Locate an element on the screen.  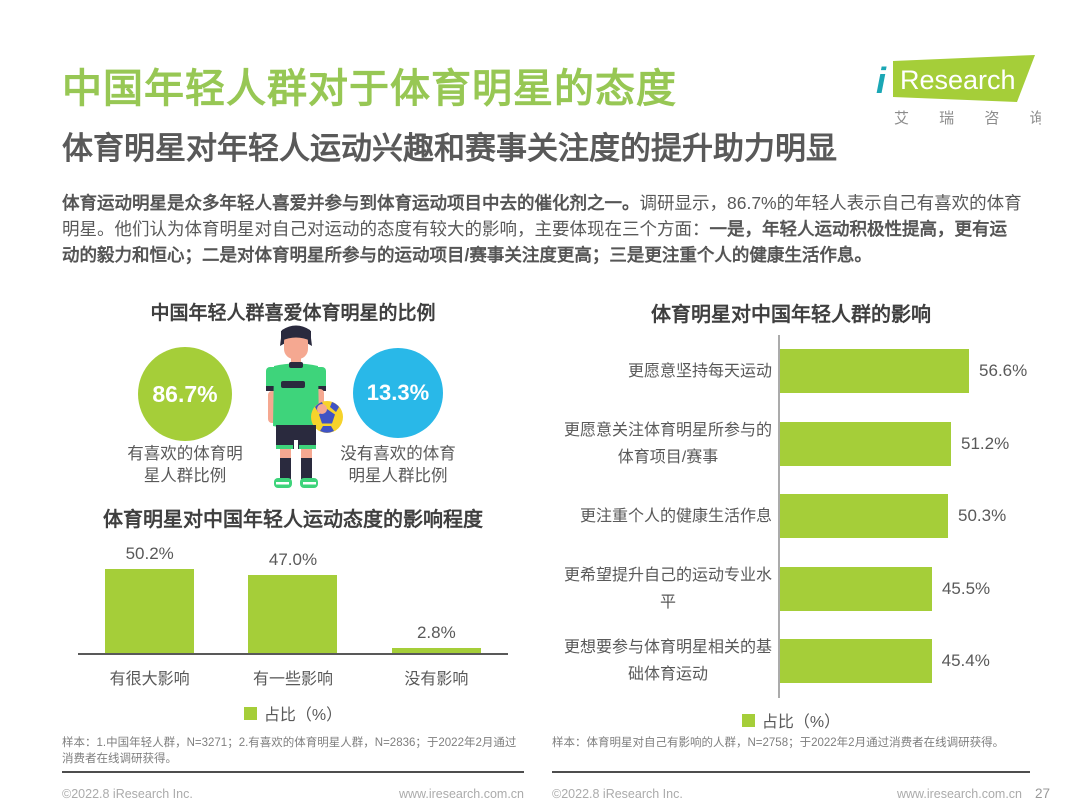
hbar-category-label: 更希望提升自己的运动专业水平 is located at coordinates (667, 588).